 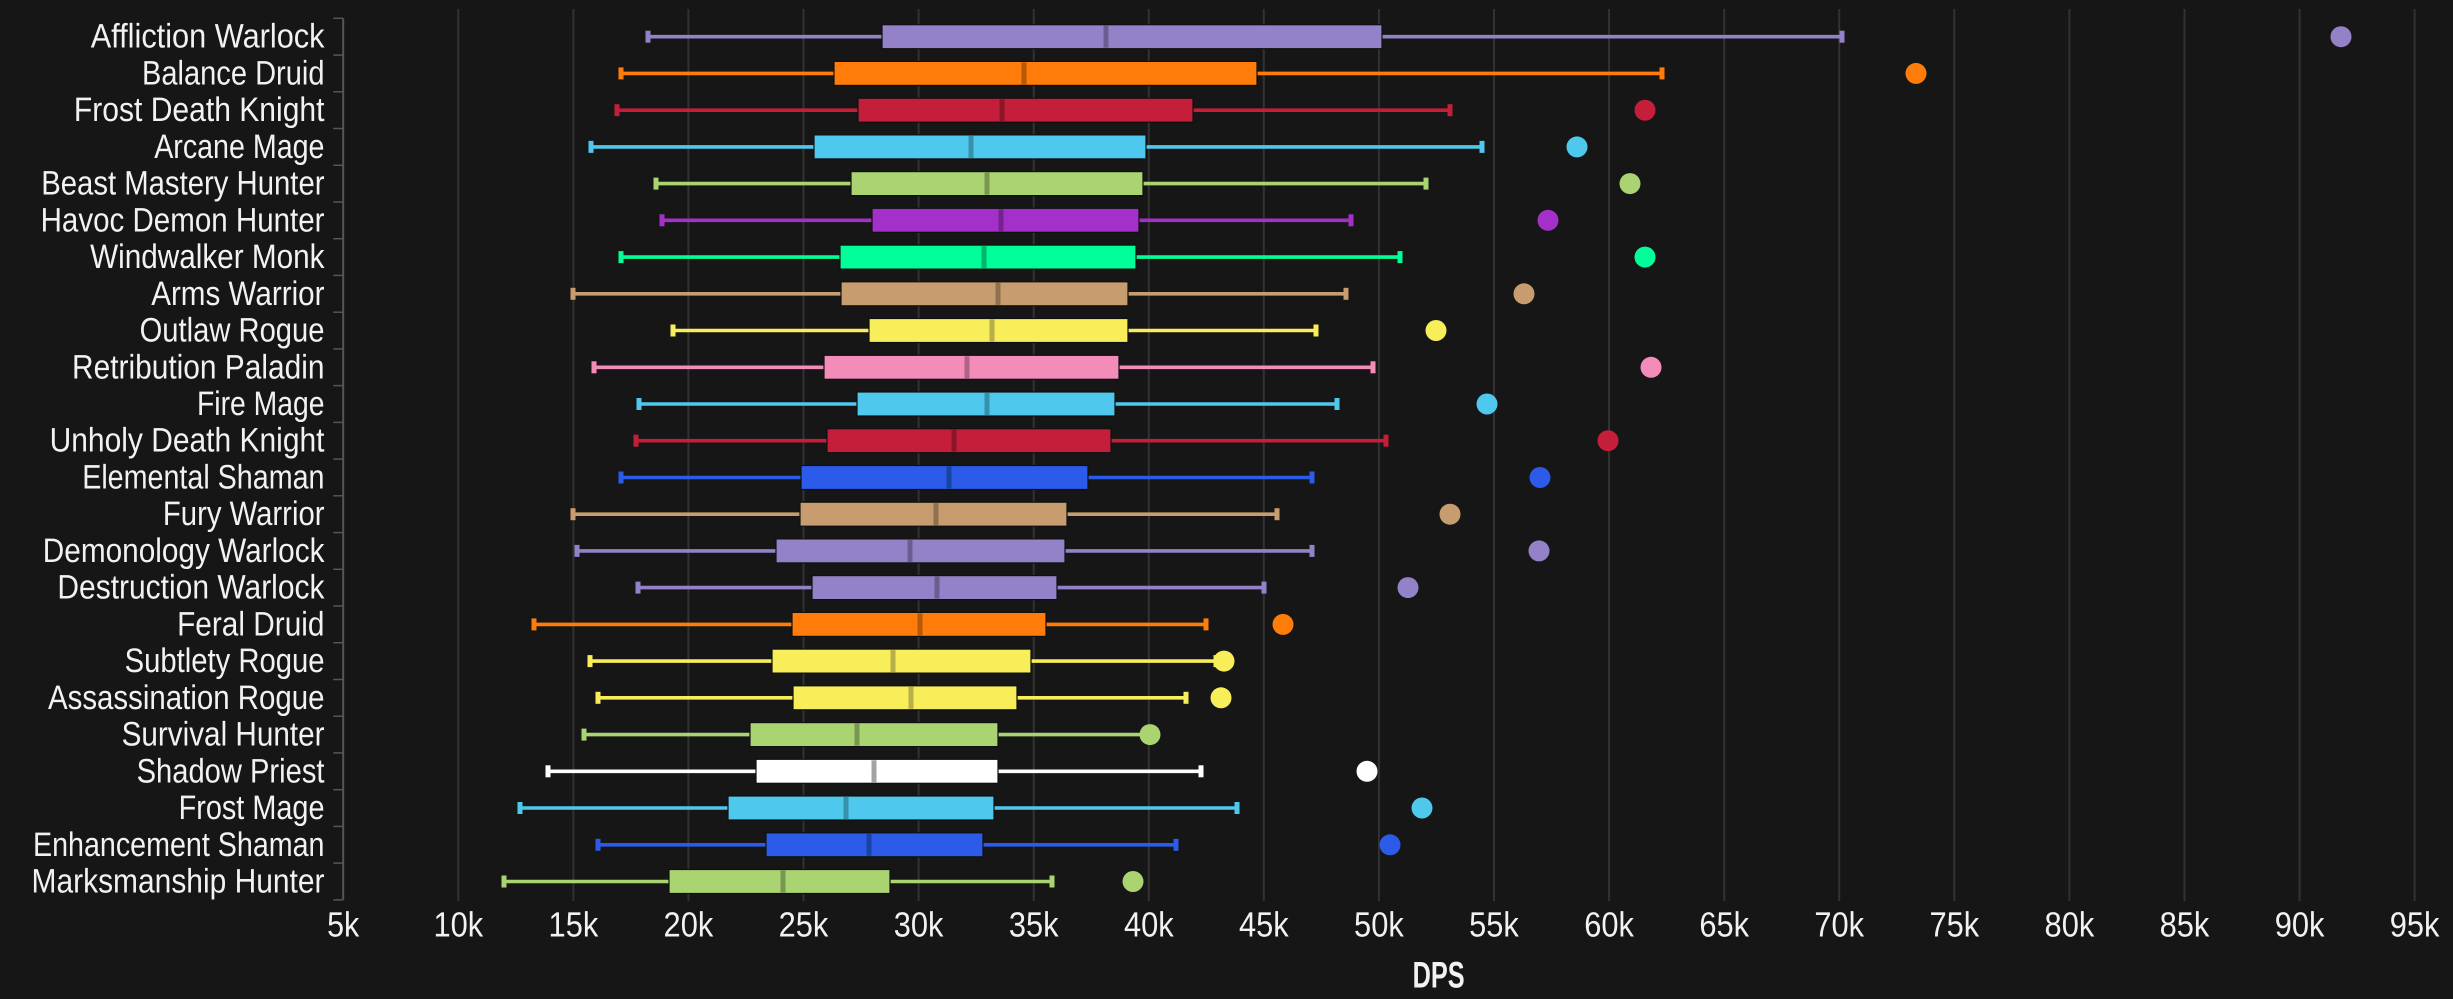 What do you see at coordinates (183, 220) in the screenshot?
I see `svg-text: Havoc Demon Hunter` at bounding box center [183, 220].